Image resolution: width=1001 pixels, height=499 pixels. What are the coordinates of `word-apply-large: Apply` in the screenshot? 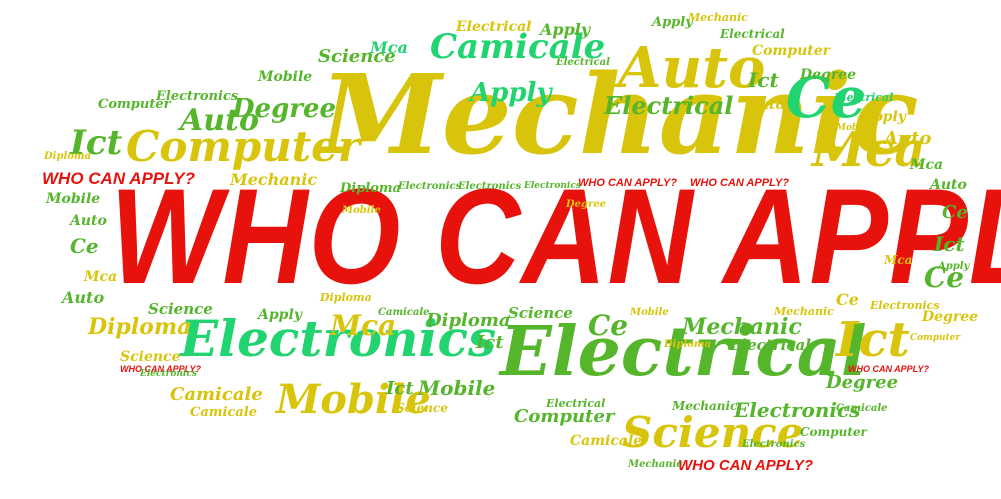 It's located at (511, 93).